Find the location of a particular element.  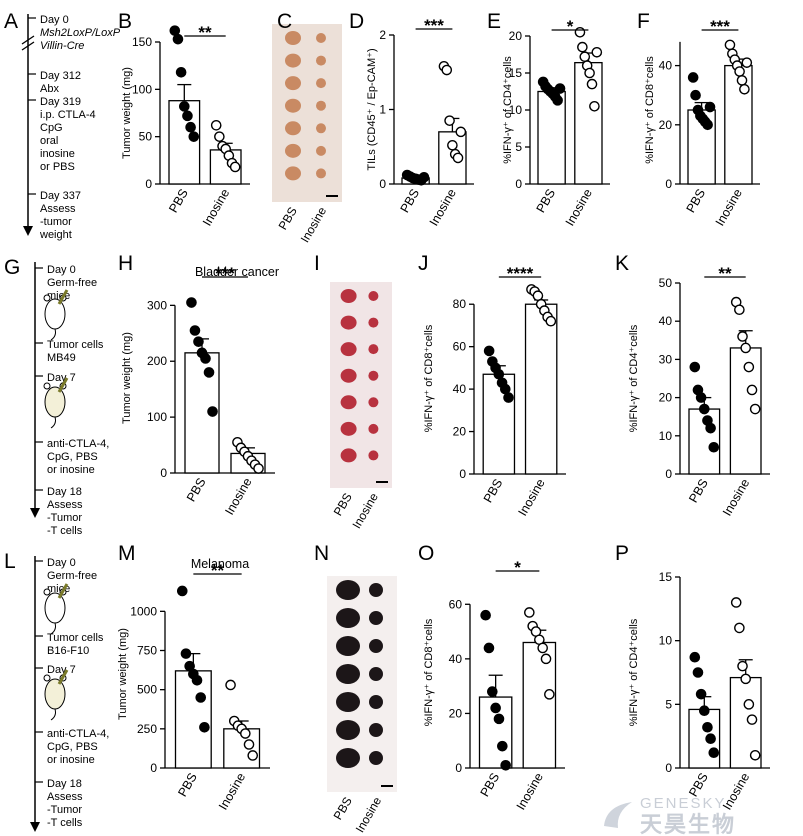

y-axis-label-h: Tumor weight (mg) is located at coordinates (127, 378).